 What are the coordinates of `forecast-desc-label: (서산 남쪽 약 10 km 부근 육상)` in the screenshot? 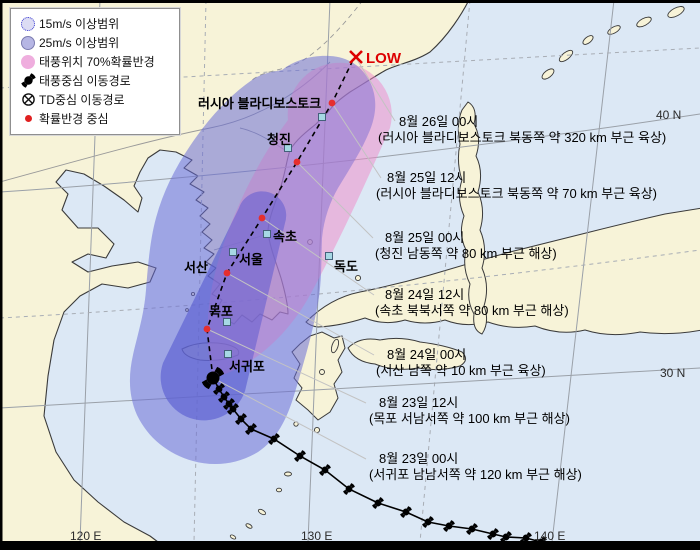 It's located at (461, 370).